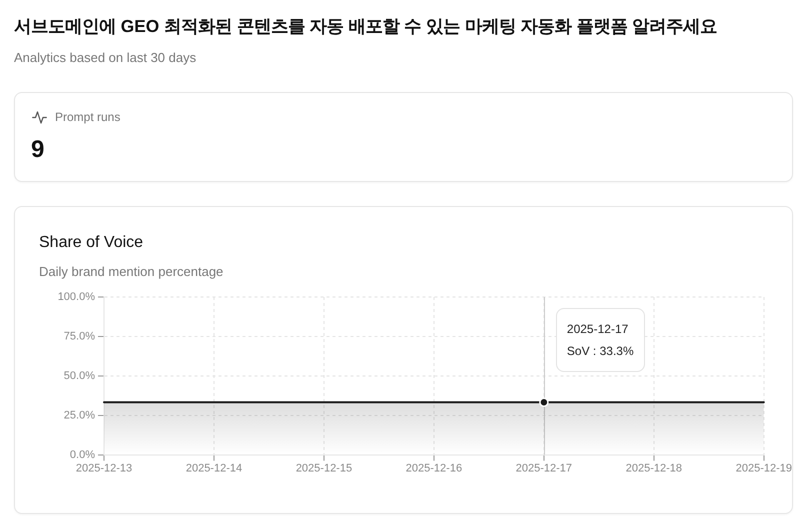 Image resolution: width=803 pixels, height=525 pixels. What do you see at coordinates (434, 468) in the screenshot?
I see `x-tick-label: 2025-12-16` at bounding box center [434, 468].